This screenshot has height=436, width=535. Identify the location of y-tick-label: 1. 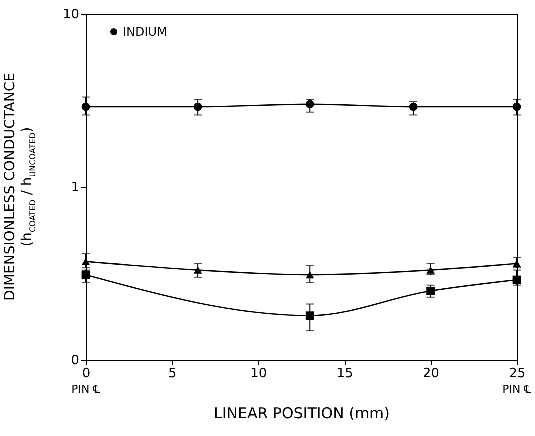
(75, 188).